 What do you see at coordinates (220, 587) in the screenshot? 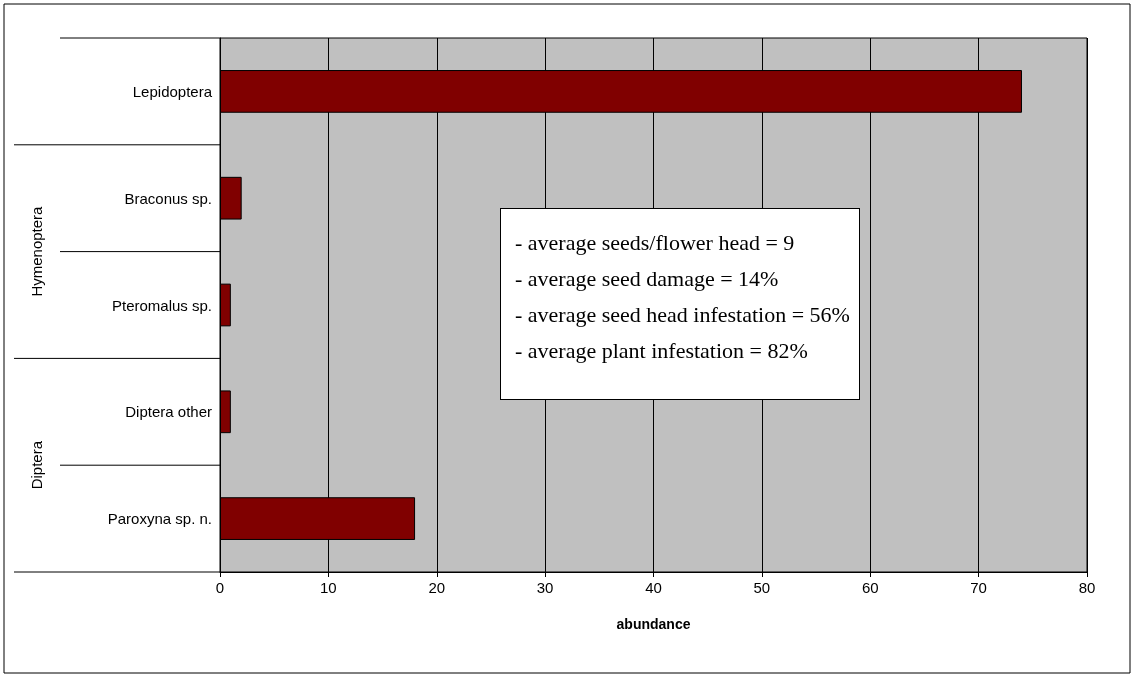
I see `x-tick-label: 0` at bounding box center [220, 587].